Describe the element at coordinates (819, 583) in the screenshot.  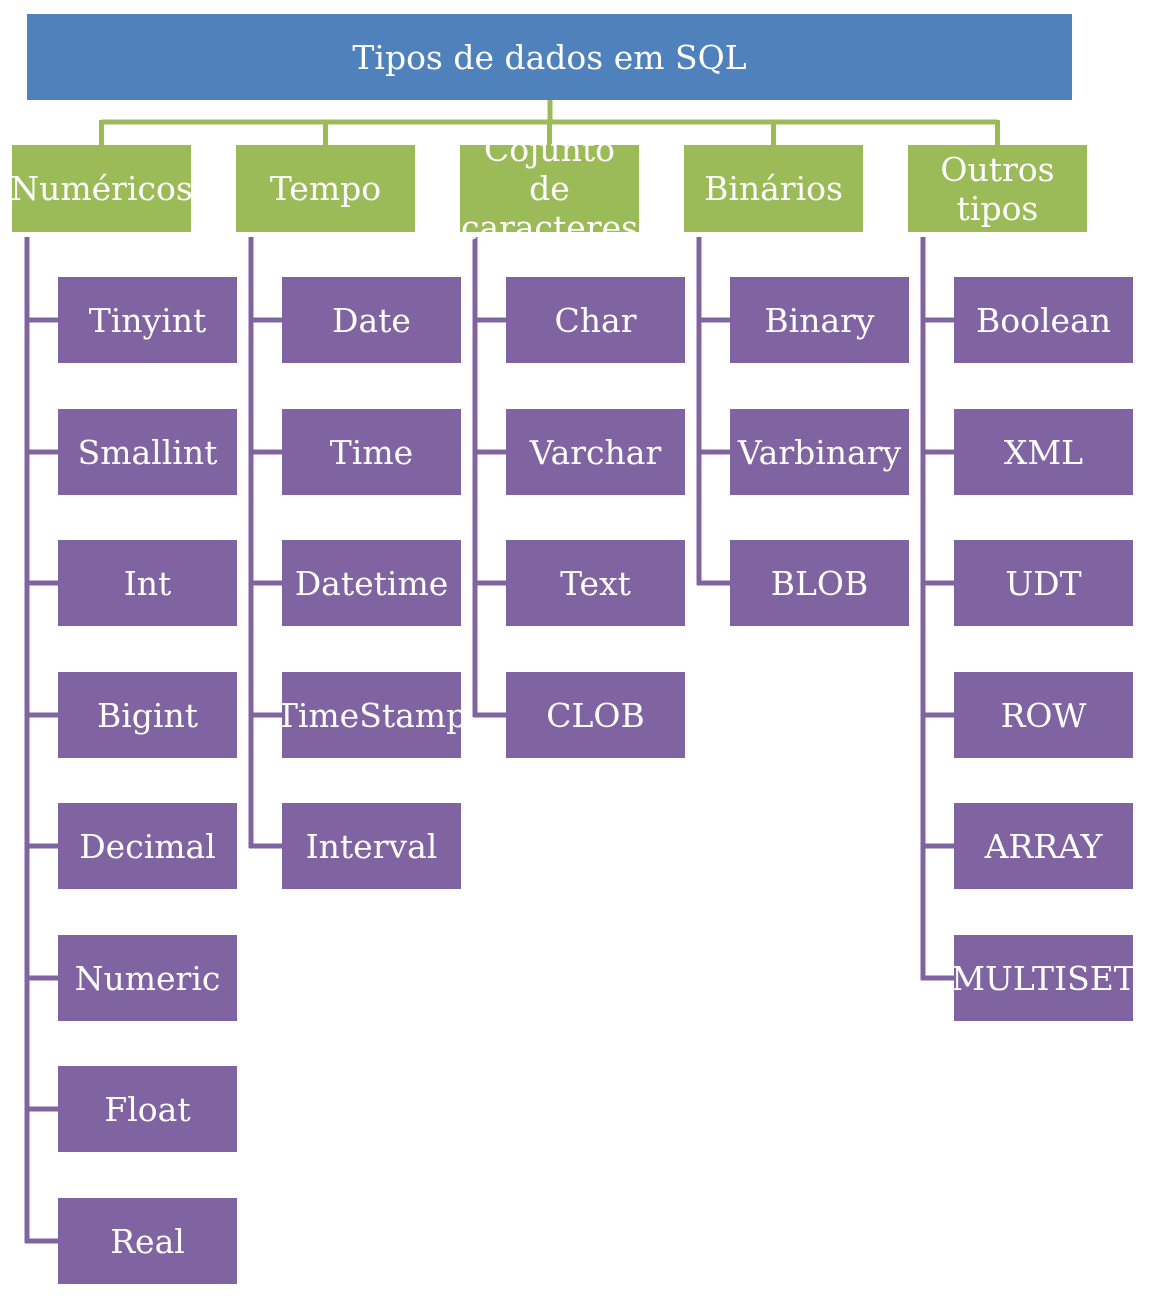
I see `item-blob: BLOB` at that location.